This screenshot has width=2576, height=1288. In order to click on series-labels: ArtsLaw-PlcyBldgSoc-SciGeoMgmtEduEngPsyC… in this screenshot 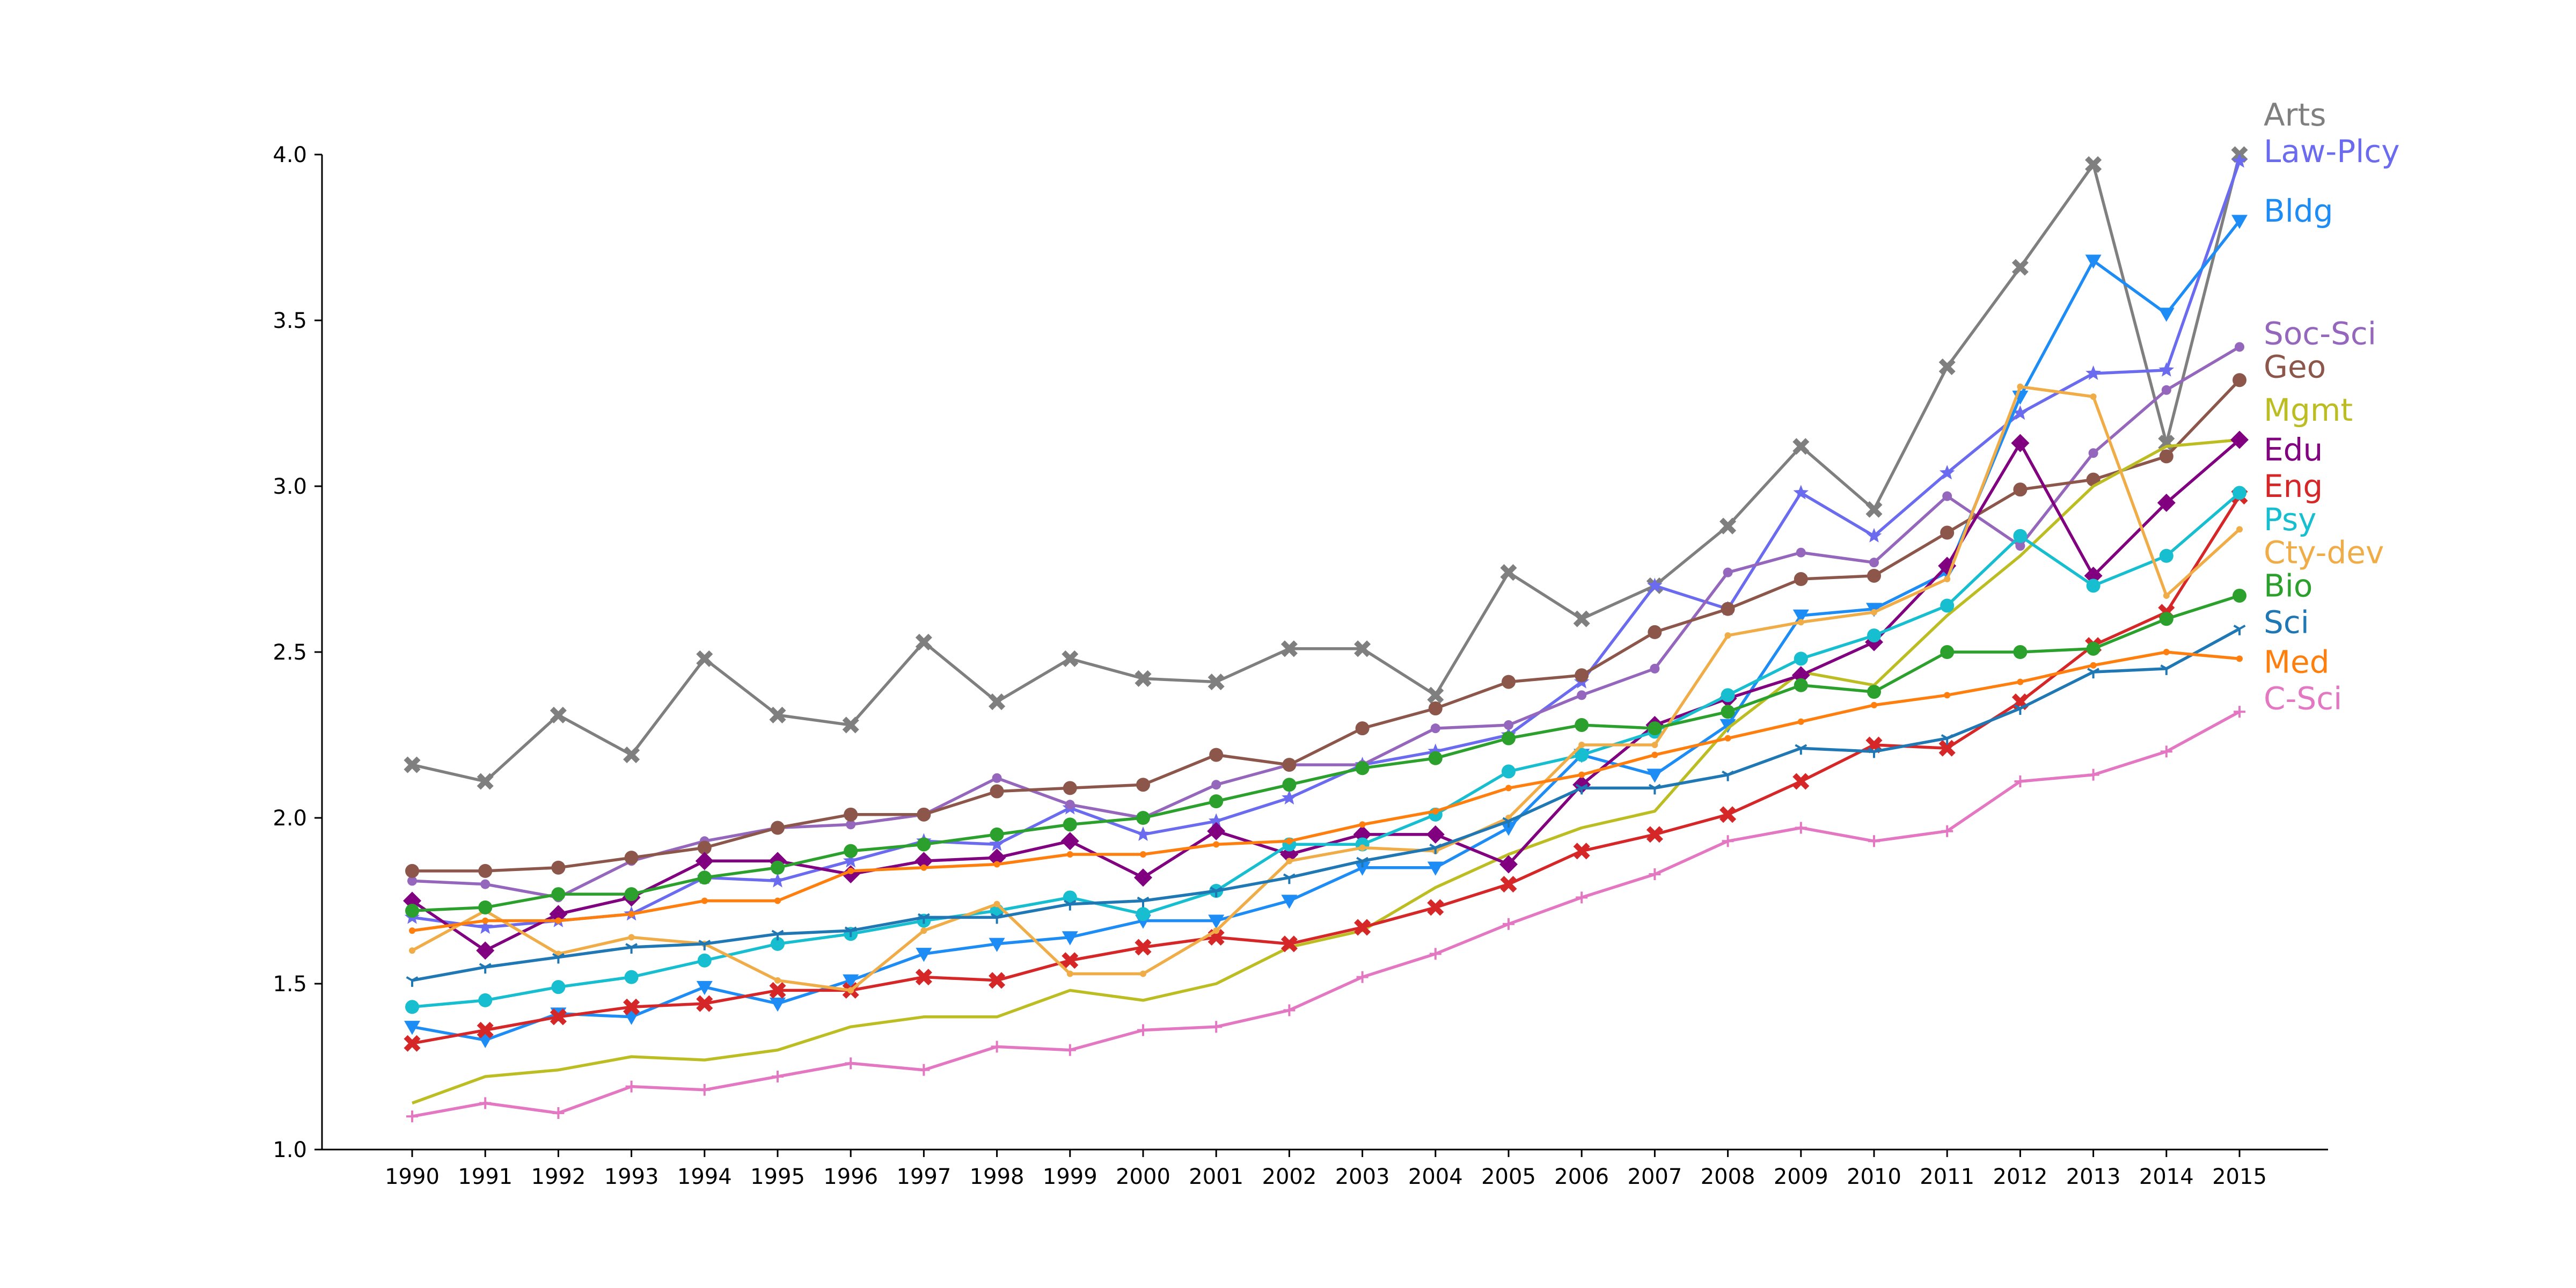, I will do `click(2332, 407)`.